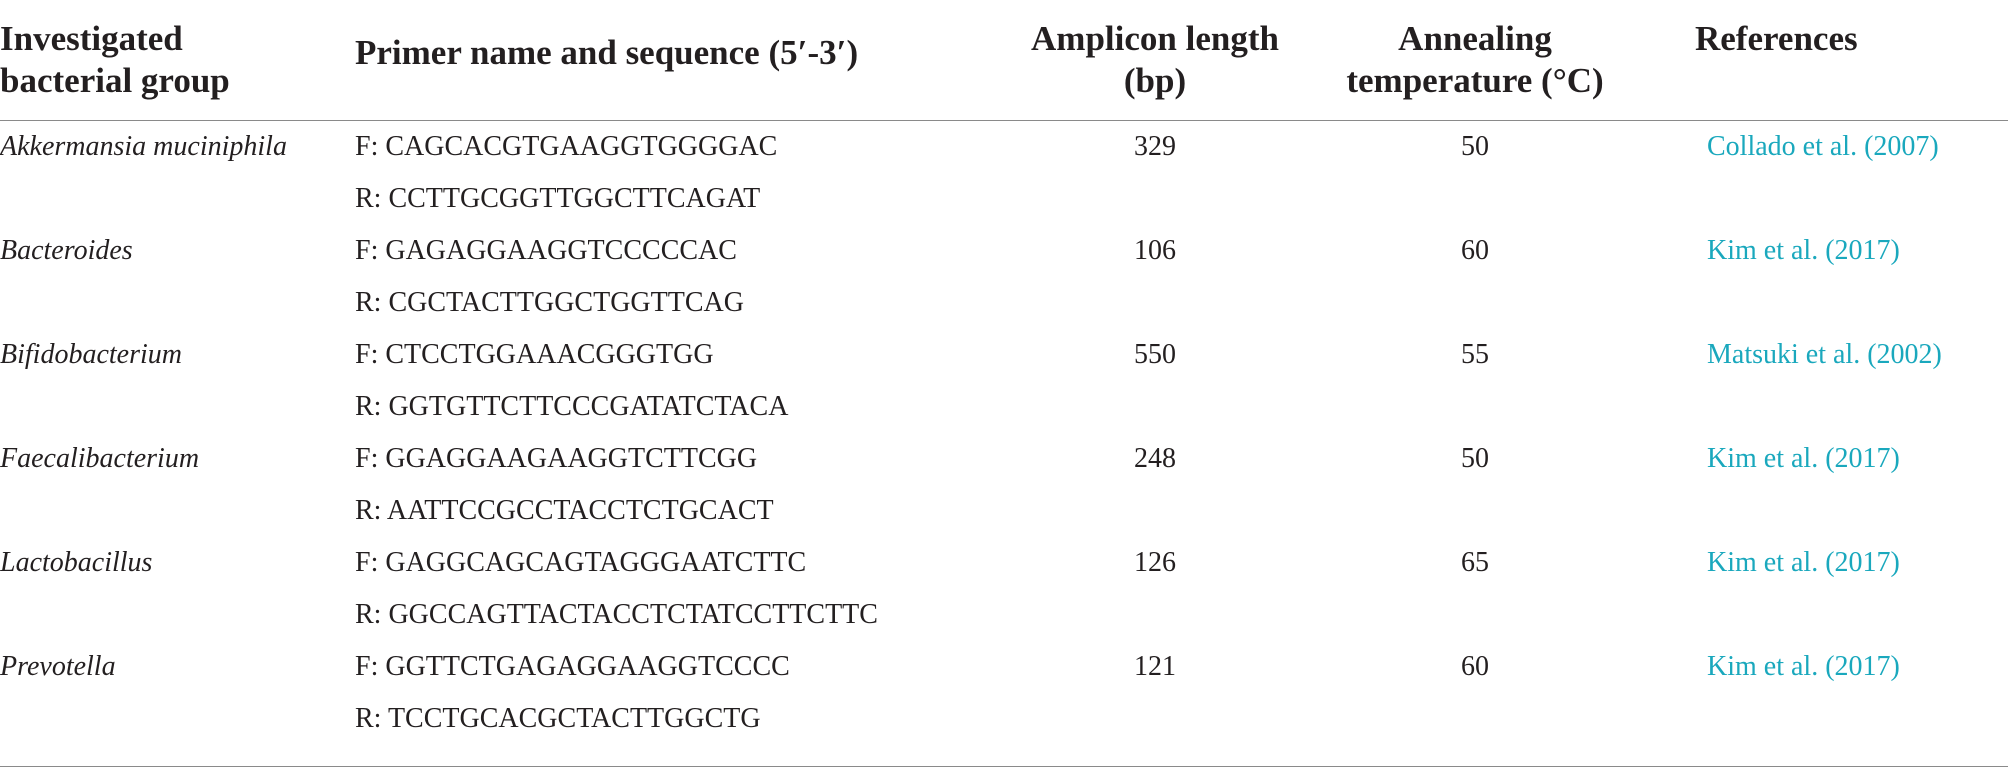  I want to click on header-annealing-line2: temperature (°C), so click(1475, 80).